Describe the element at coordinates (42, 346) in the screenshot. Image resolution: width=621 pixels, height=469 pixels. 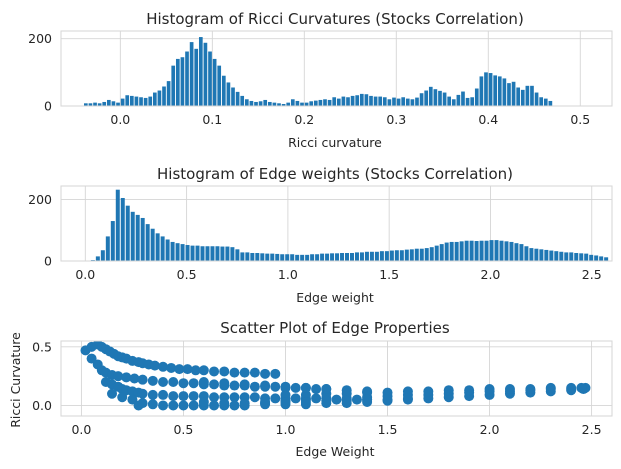
I see `scatter-y-tick-label: 0.5` at that location.